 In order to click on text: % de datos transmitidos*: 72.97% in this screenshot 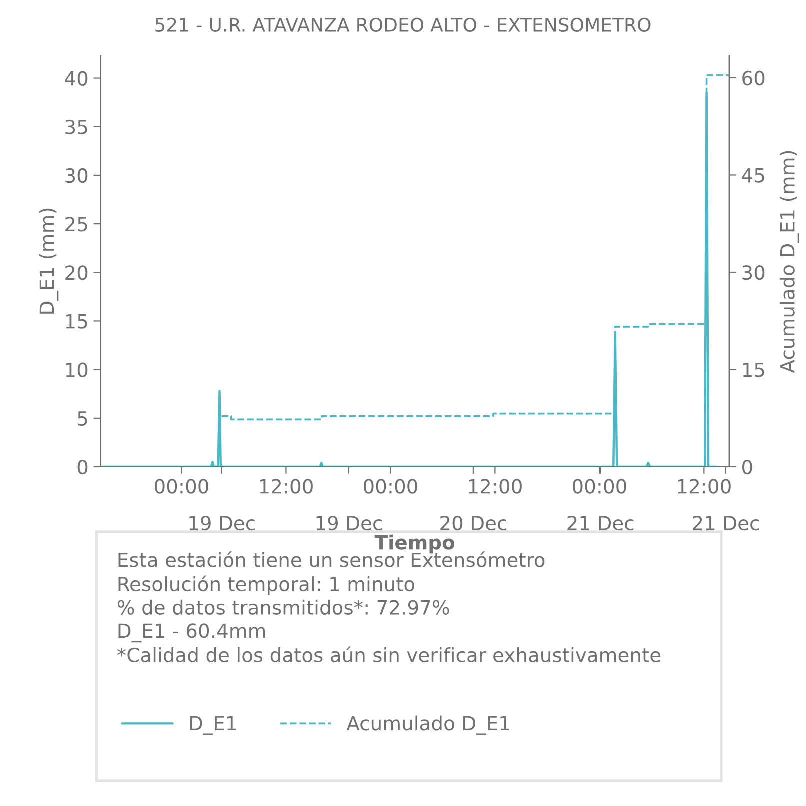, I will do `click(284, 607)`.